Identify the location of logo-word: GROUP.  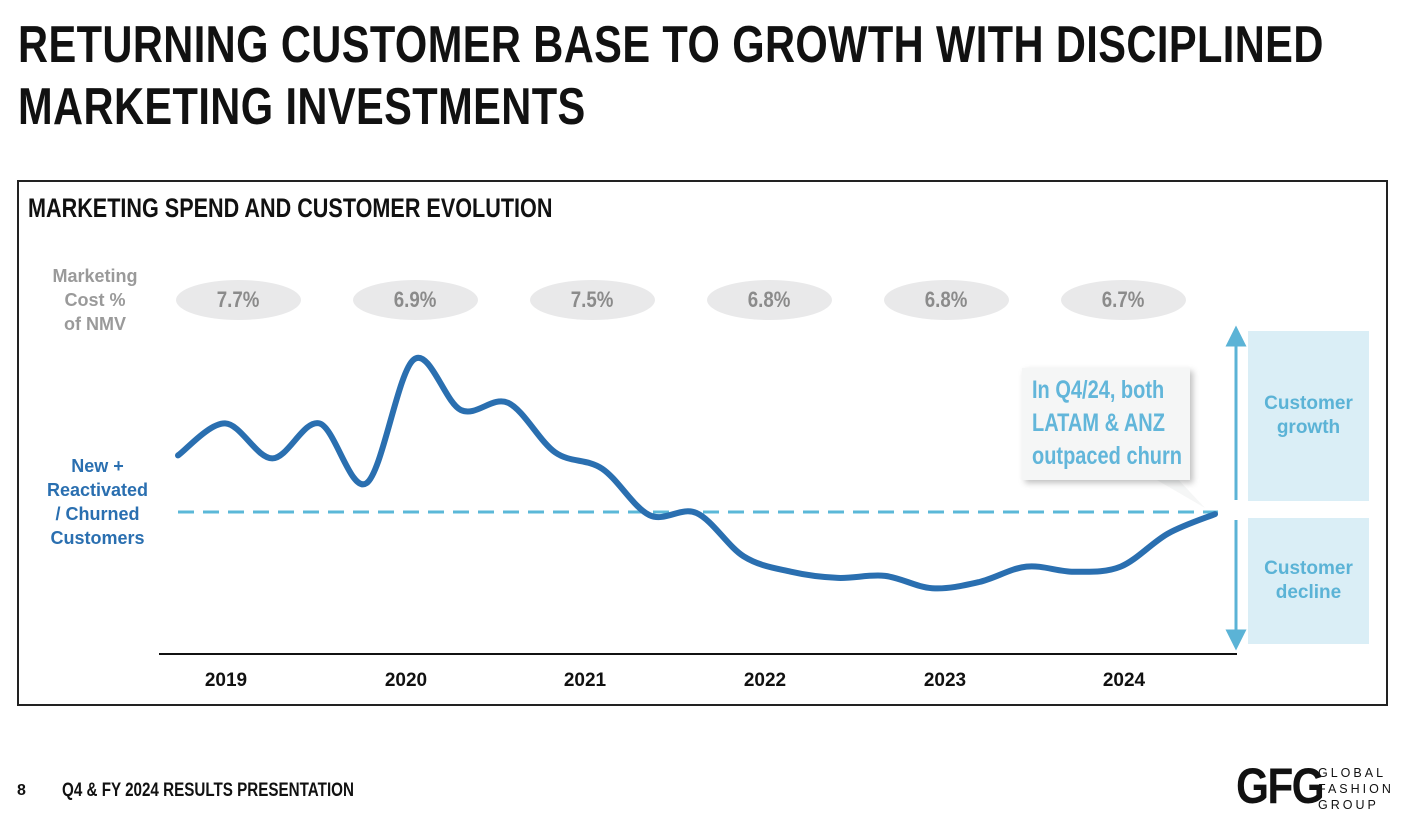
(1348, 805).